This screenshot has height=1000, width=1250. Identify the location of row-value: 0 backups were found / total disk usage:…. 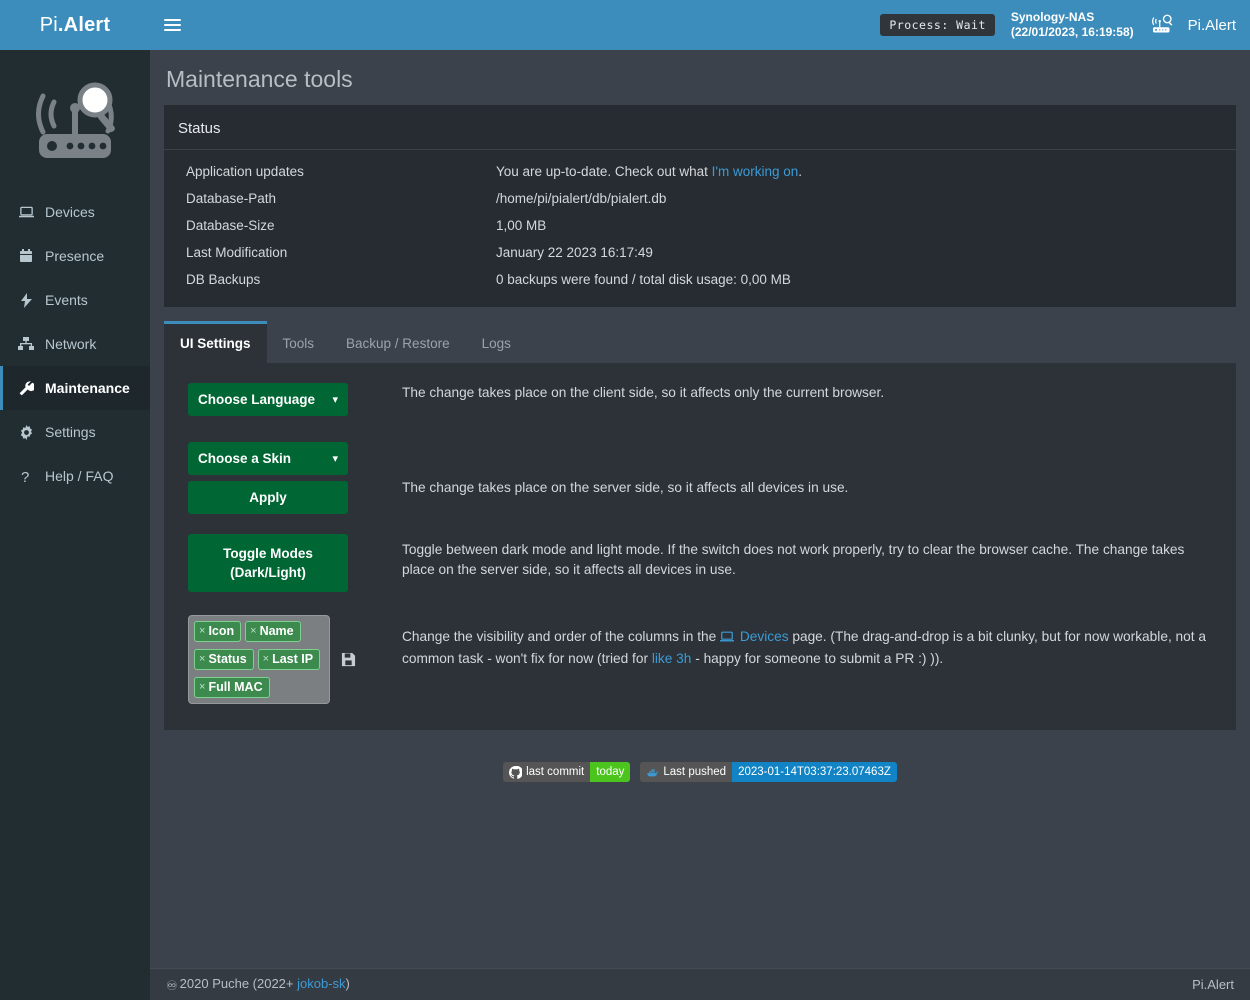
(643, 279).